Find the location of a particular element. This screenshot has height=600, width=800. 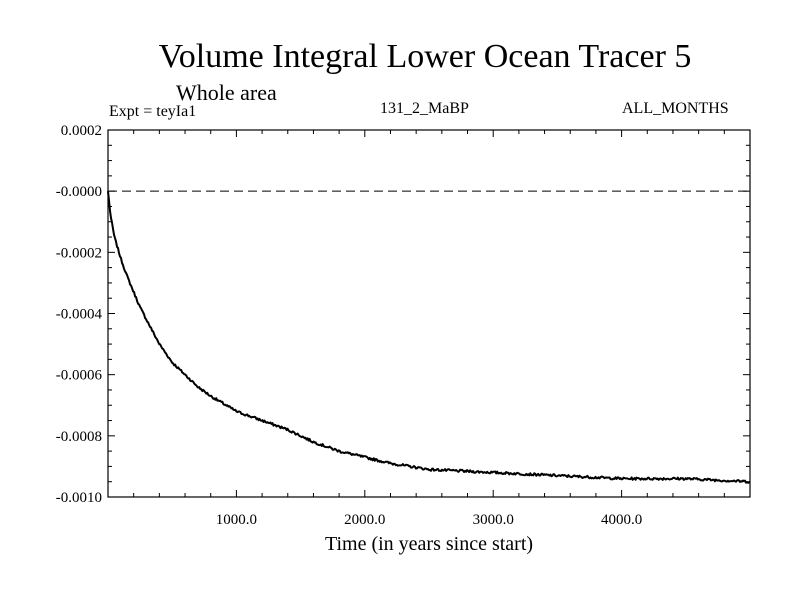

x-axis-label: Time (in years since start) is located at coordinates (429, 544).